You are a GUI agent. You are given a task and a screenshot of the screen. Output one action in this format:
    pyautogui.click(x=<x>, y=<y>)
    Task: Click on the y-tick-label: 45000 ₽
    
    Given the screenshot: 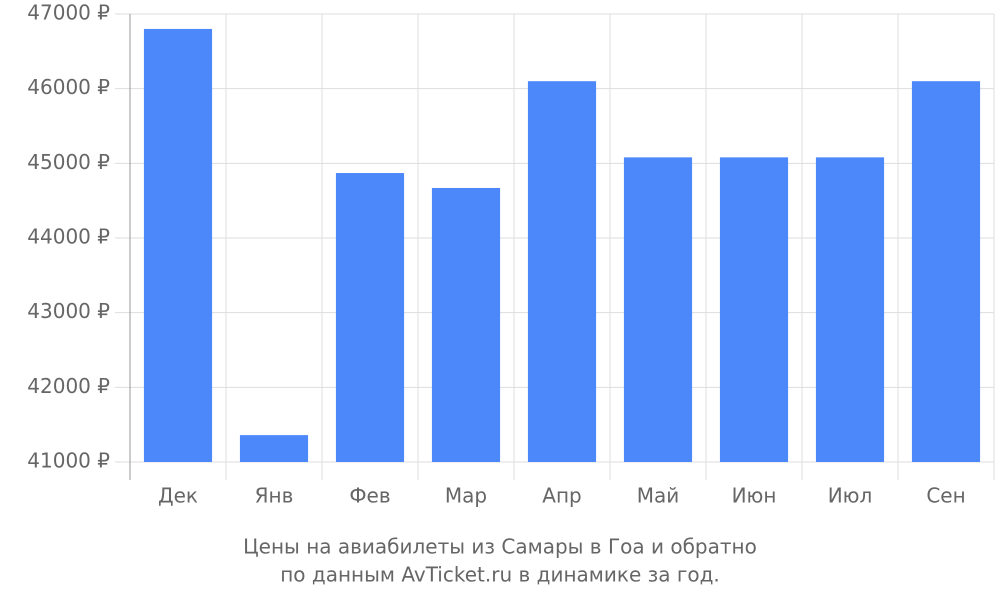 What is the action you would take?
    pyautogui.click(x=68, y=162)
    